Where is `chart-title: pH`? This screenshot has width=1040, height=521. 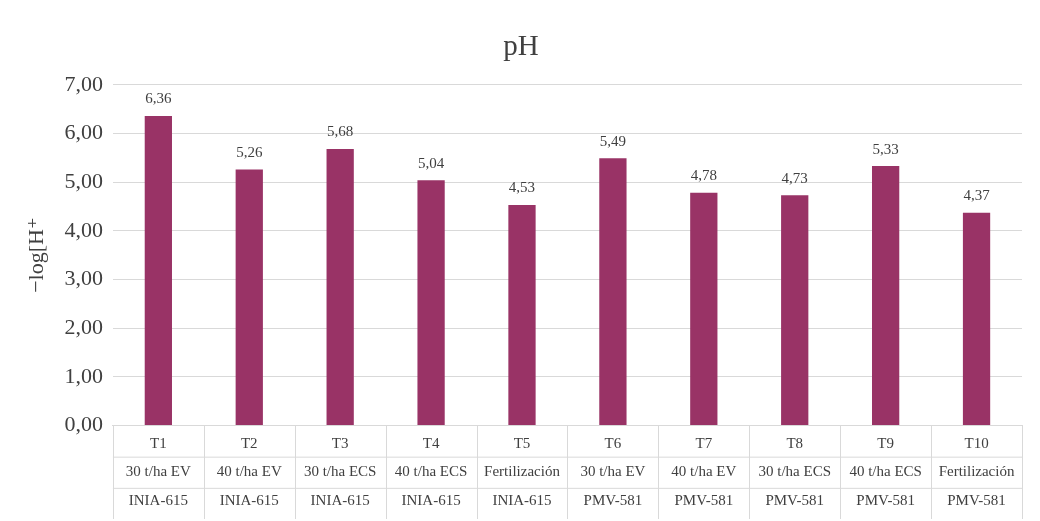
chart-title: pH is located at coordinates (521, 45).